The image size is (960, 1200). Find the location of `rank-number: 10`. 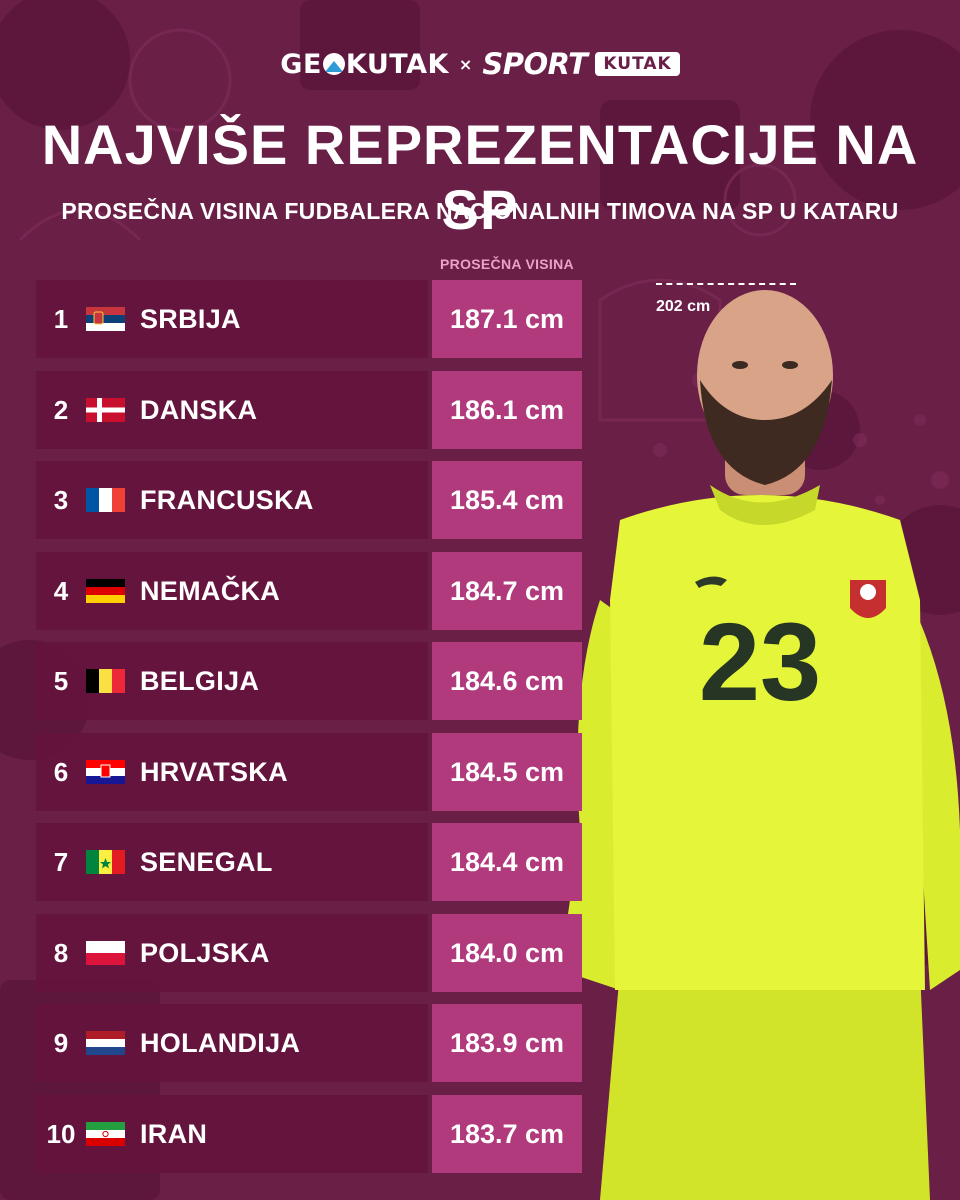

rank-number: 10 is located at coordinates (61, 1133).